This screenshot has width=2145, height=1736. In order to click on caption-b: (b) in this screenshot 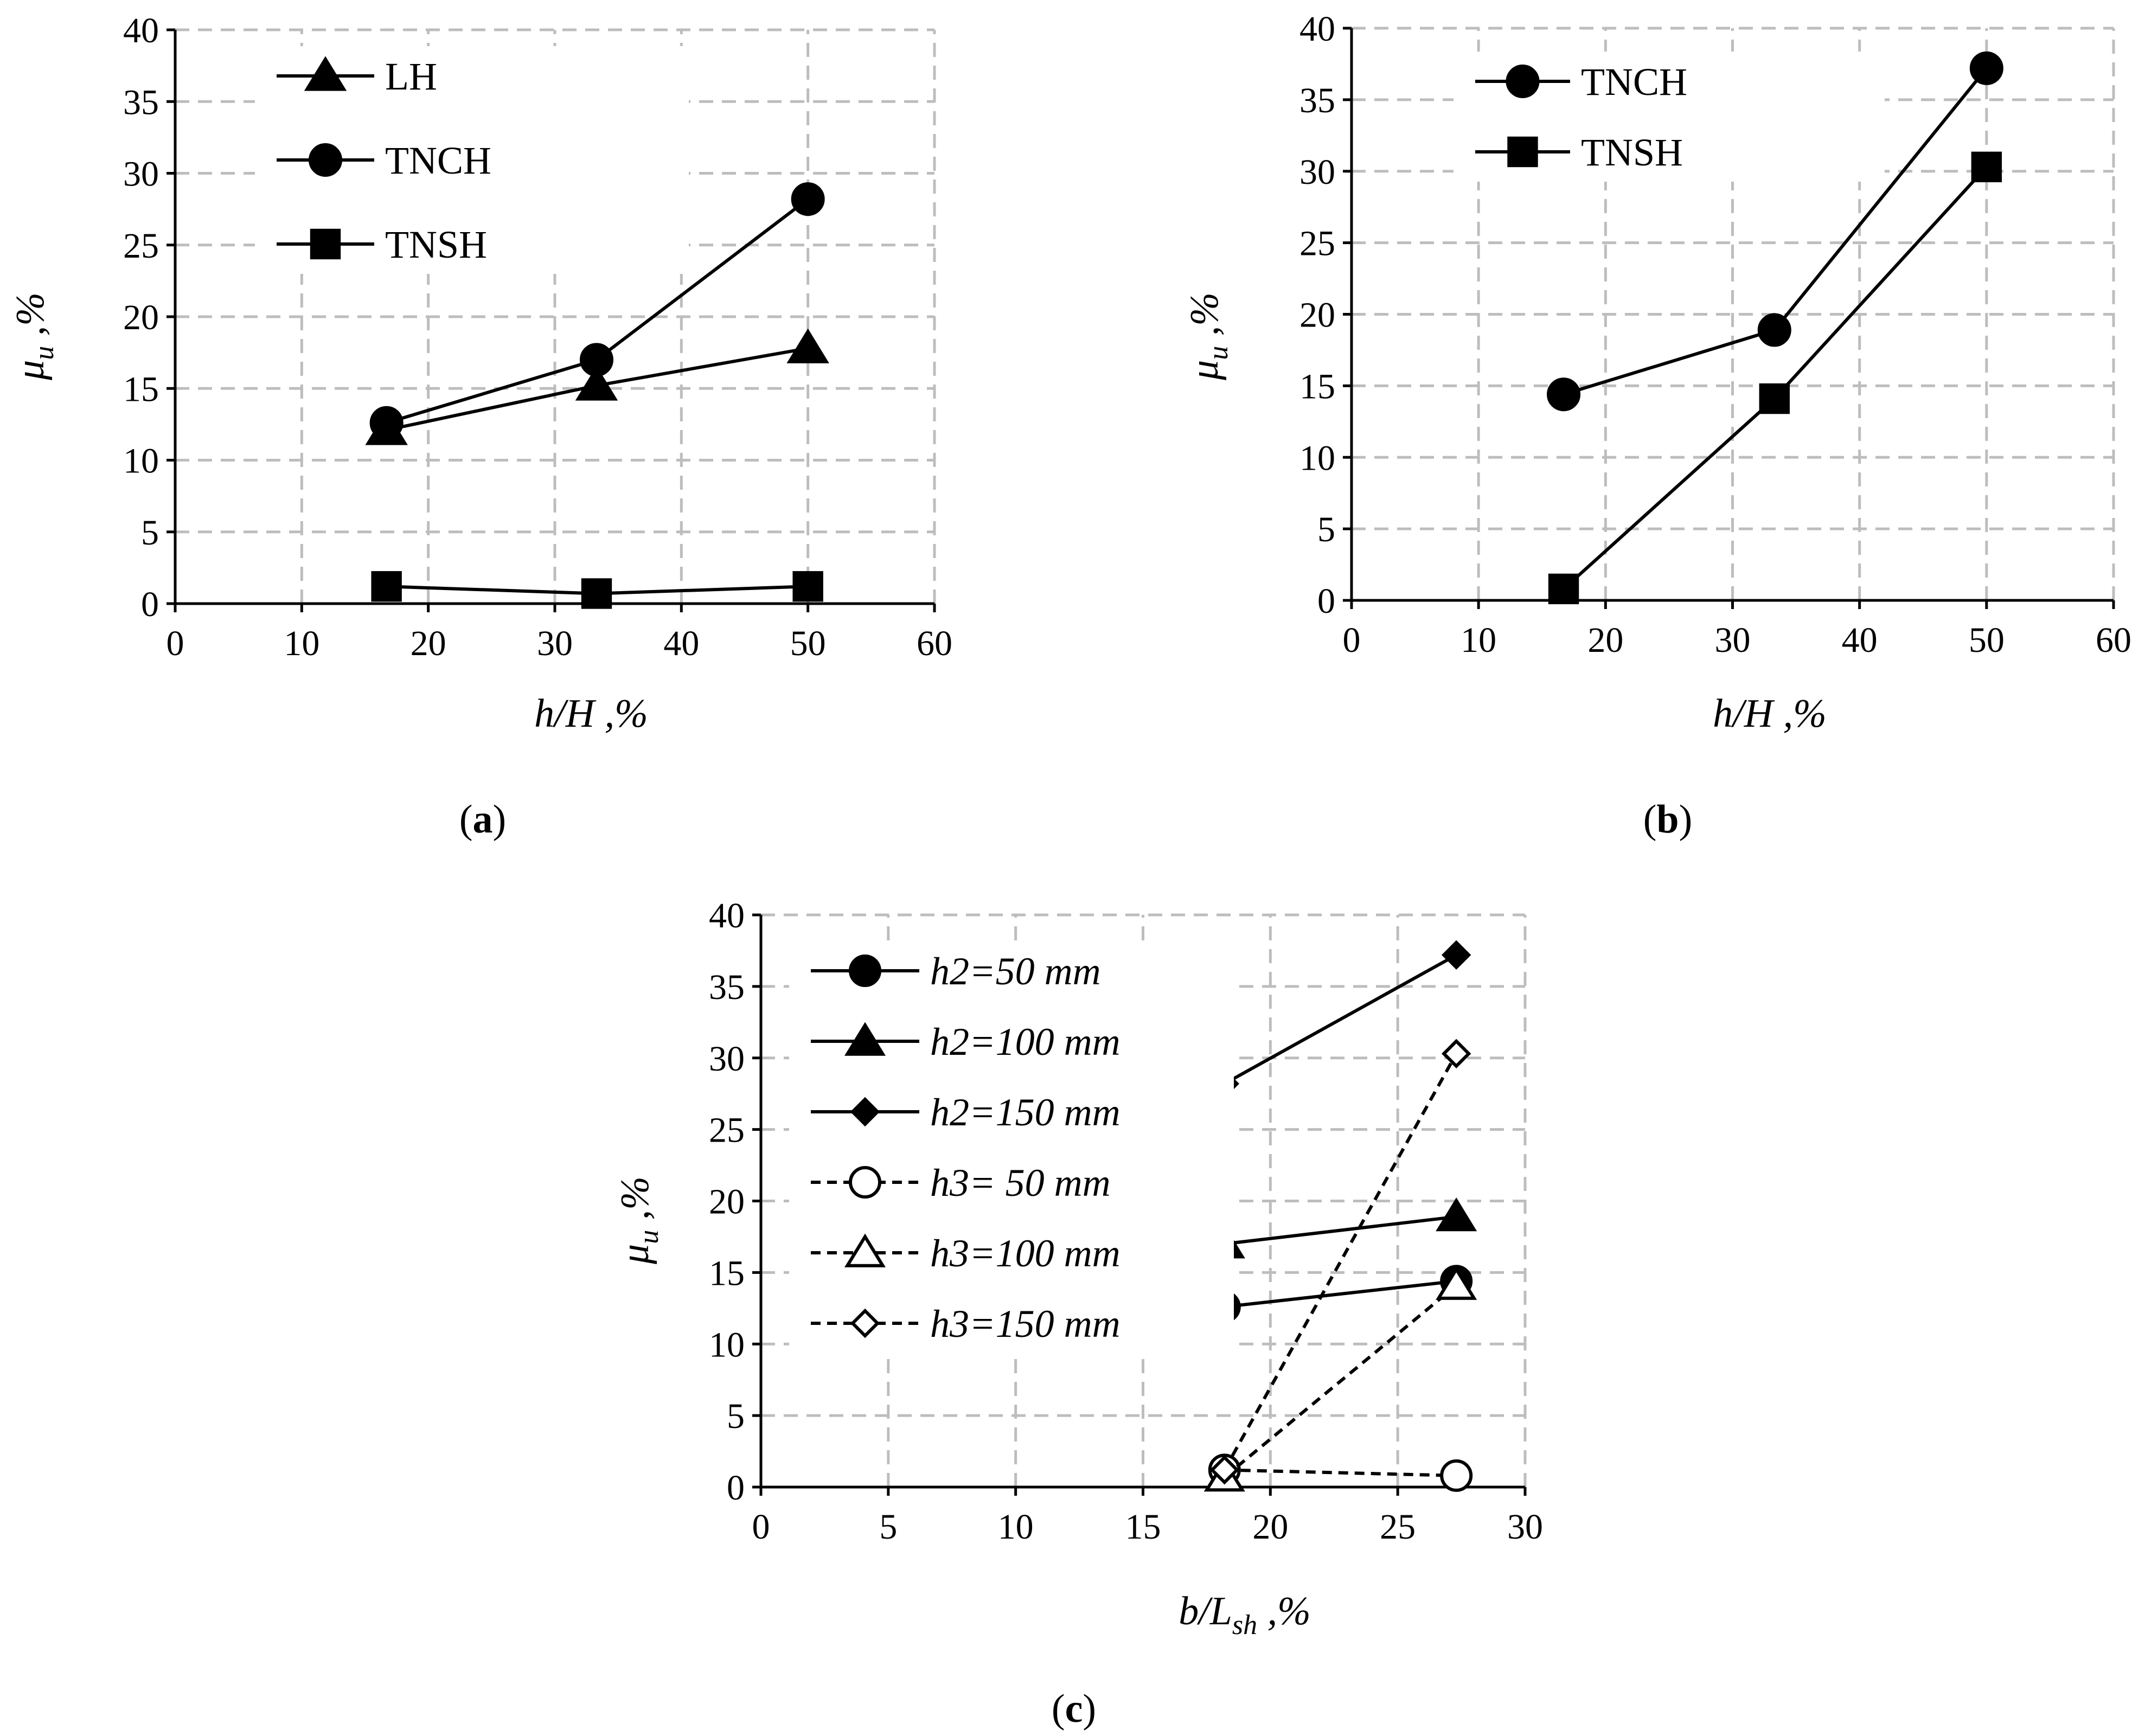, I will do `click(1668, 819)`.